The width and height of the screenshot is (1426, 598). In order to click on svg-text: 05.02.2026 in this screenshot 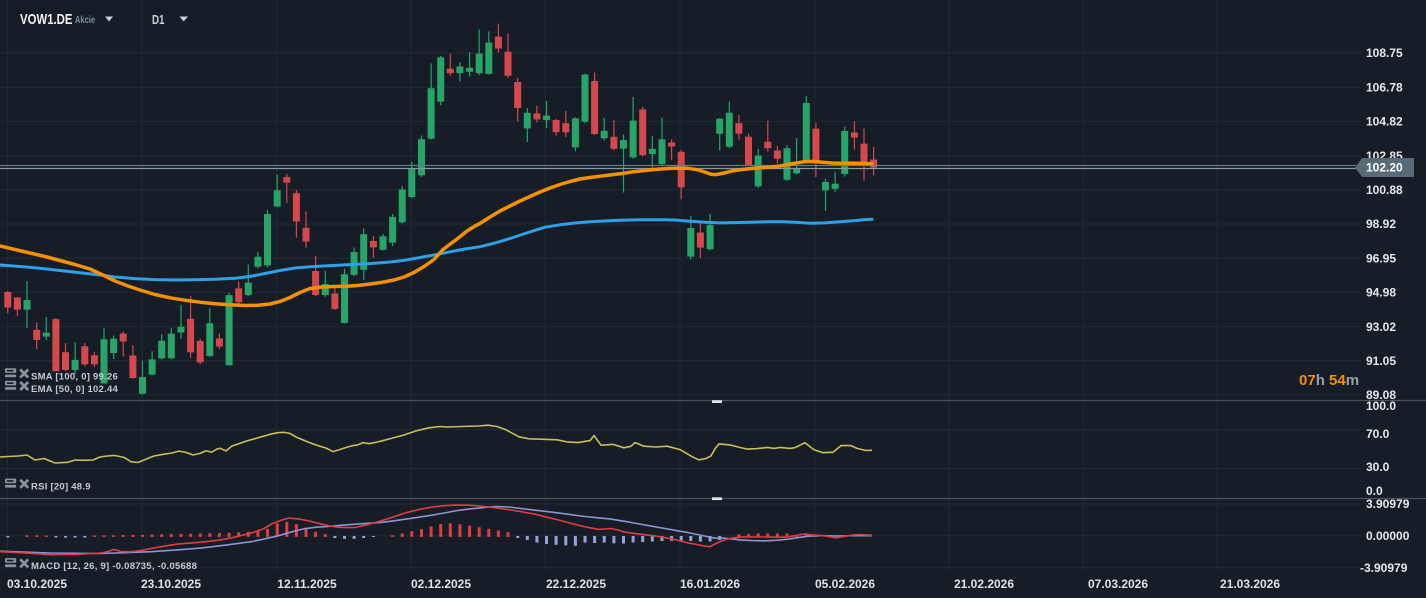, I will do `click(845, 584)`.